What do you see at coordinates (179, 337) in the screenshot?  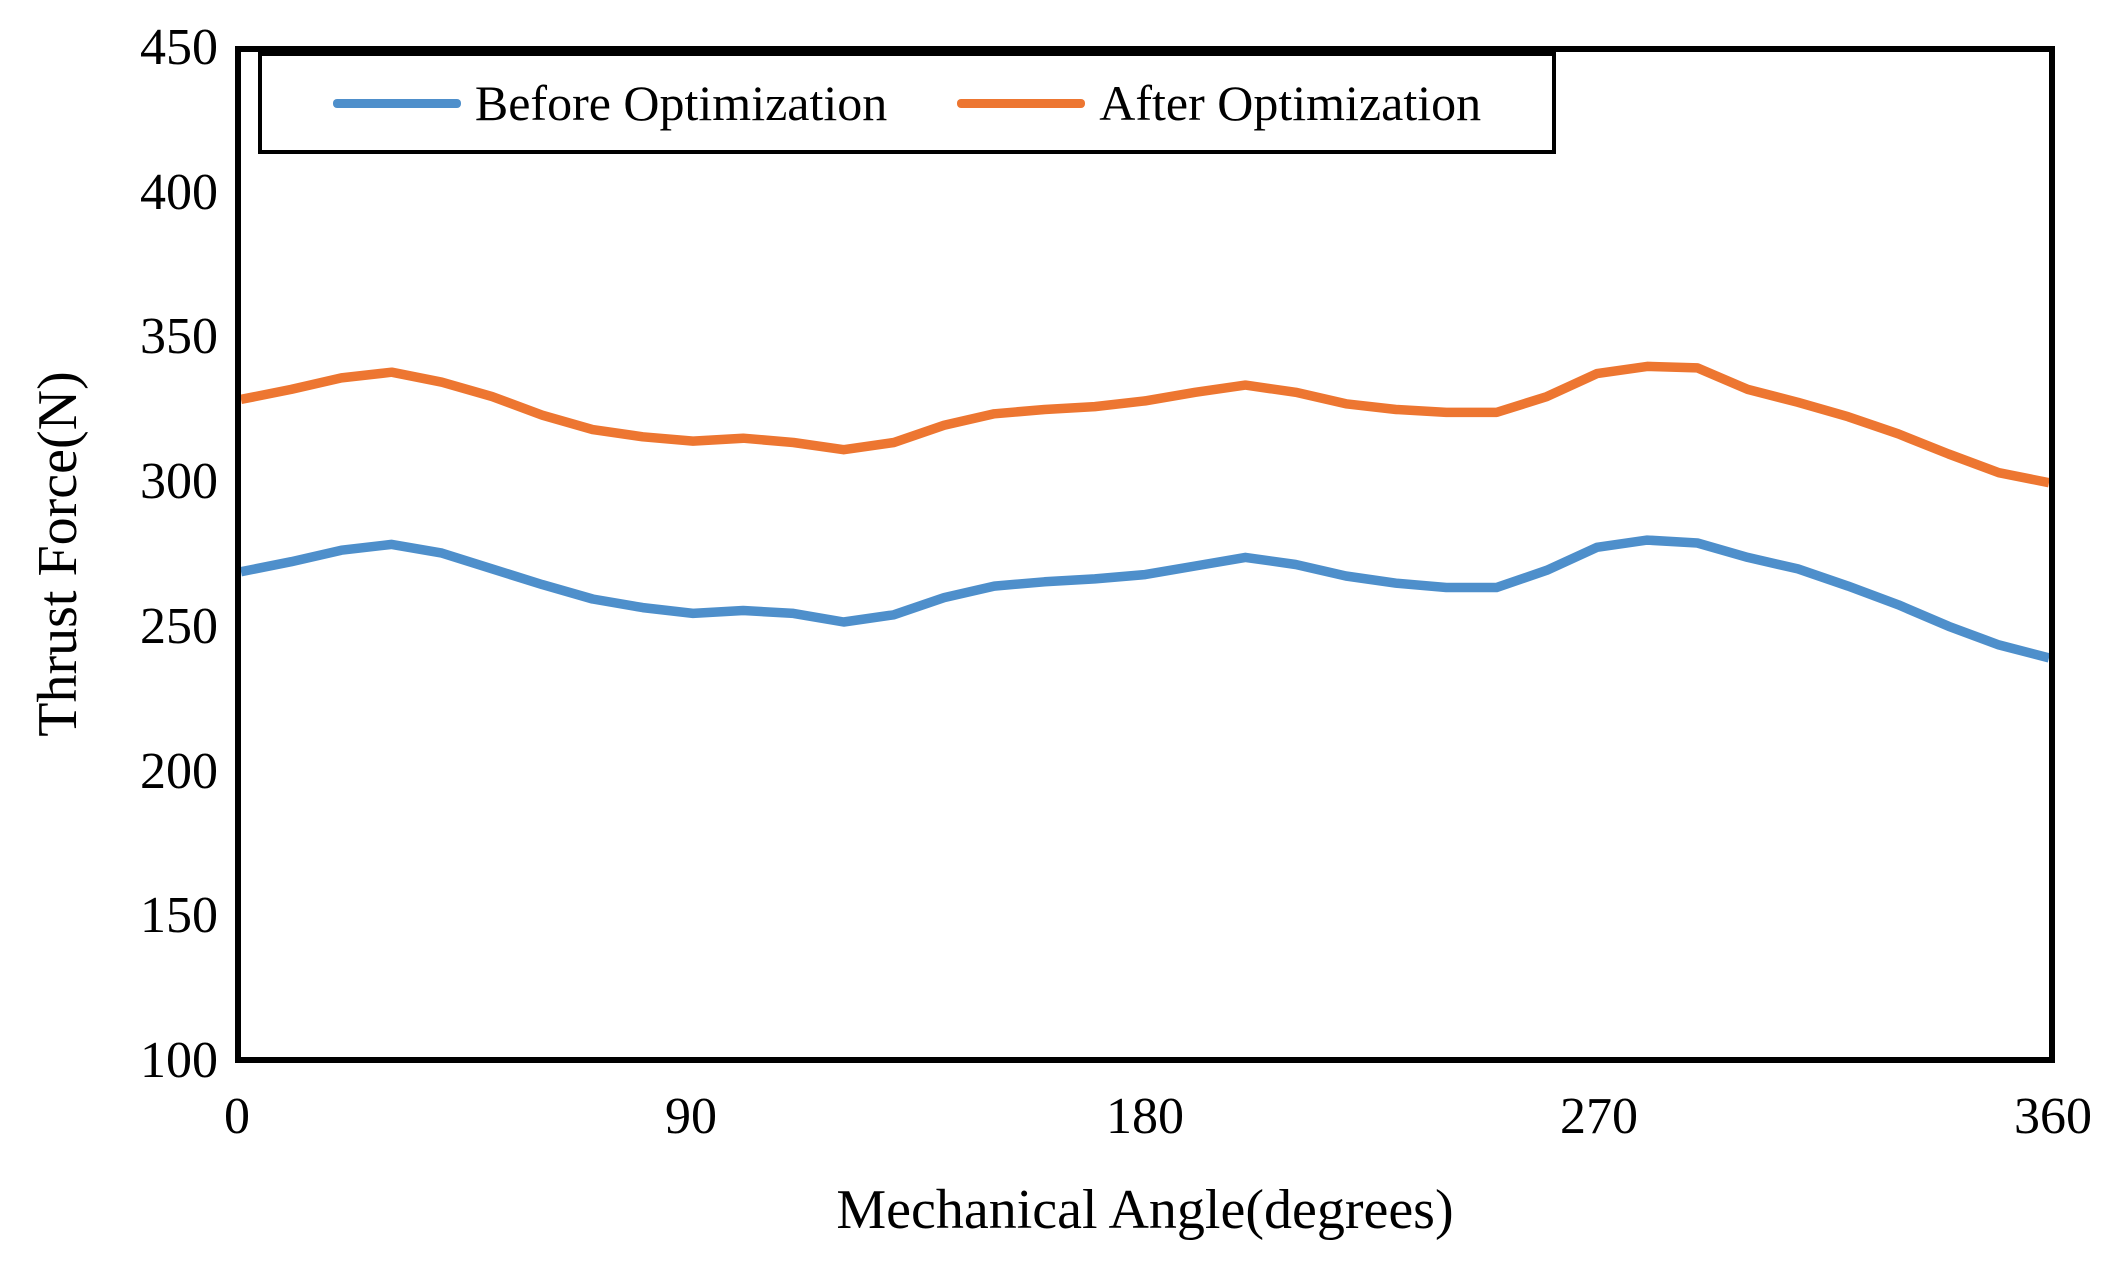 I see `y-tick-label: 350` at bounding box center [179, 337].